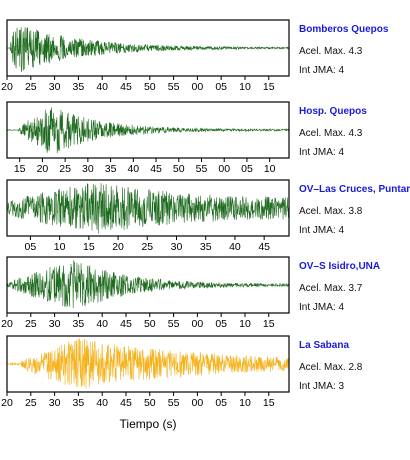 The image size is (410, 460). Describe the element at coordinates (321, 386) in the screenshot. I see `jma-intensity-text: Int JMA: 3` at that location.